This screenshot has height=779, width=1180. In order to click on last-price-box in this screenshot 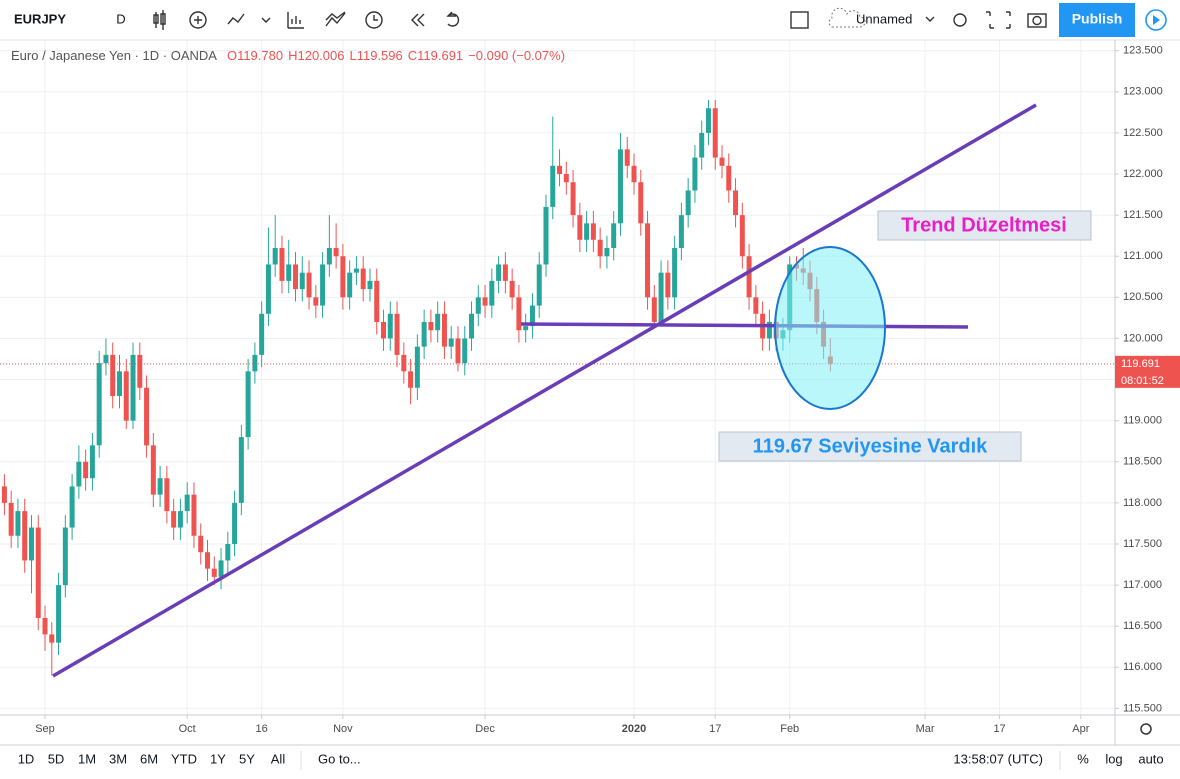, I will do `click(1147, 371)`.